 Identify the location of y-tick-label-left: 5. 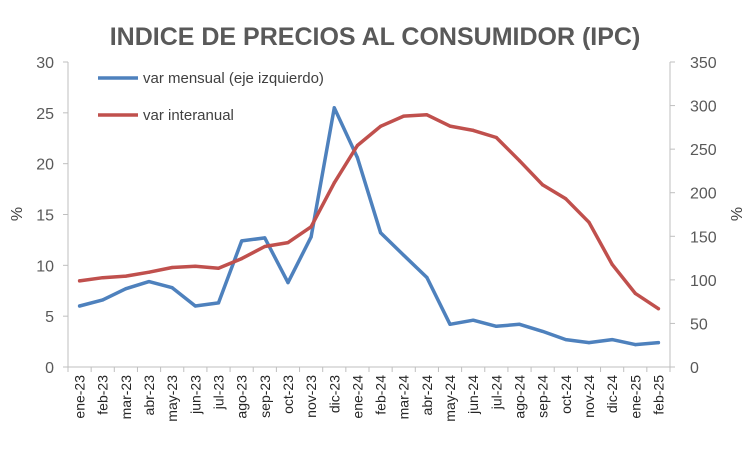
(49, 317).